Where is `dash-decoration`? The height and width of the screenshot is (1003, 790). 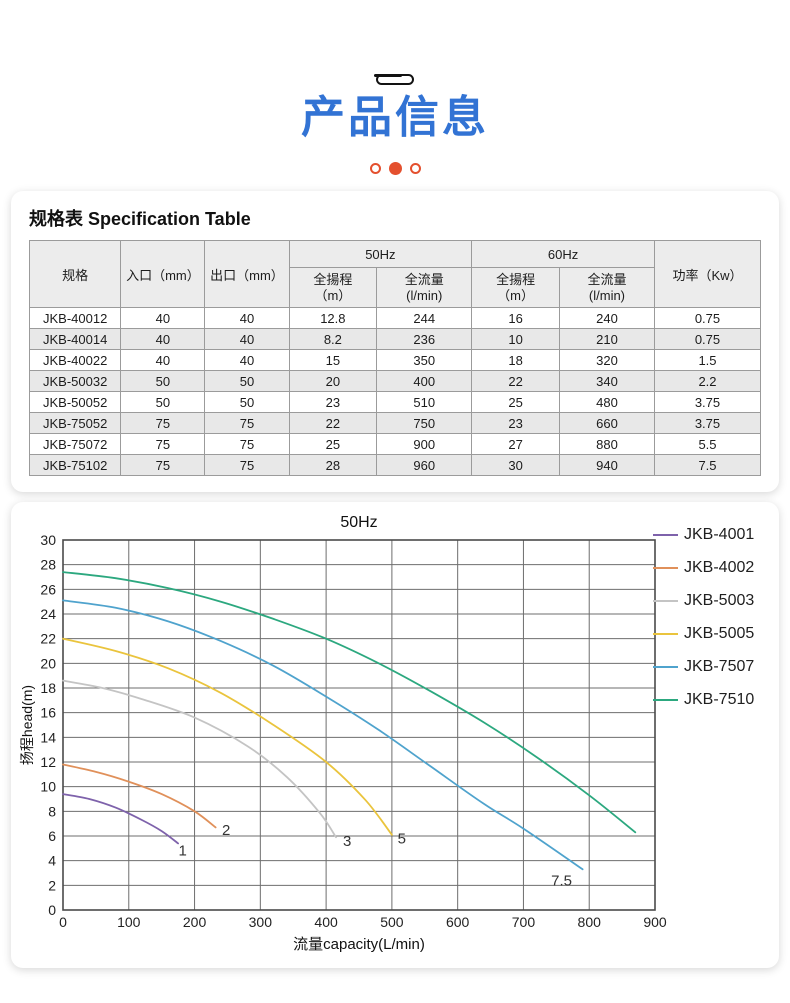 dash-decoration is located at coordinates (388, 75).